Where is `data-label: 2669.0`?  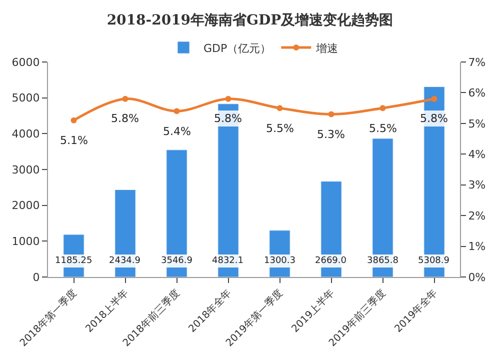
data-label: 2669.0 is located at coordinates (331, 261).